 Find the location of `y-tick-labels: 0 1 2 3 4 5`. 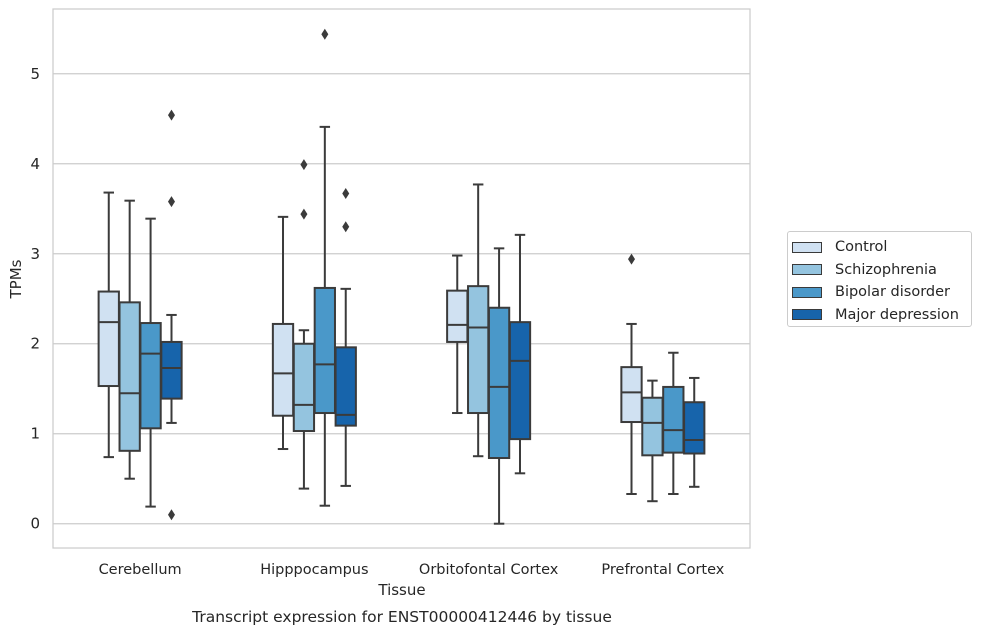

y-tick-labels: 0 1 2 3 4 5 is located at coordinates (35, 299).